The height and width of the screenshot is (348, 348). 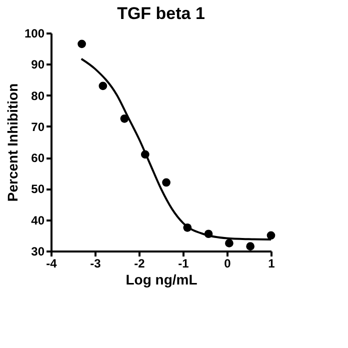 I want to click on y-tick-label: 90, so click(x=38, y=65).